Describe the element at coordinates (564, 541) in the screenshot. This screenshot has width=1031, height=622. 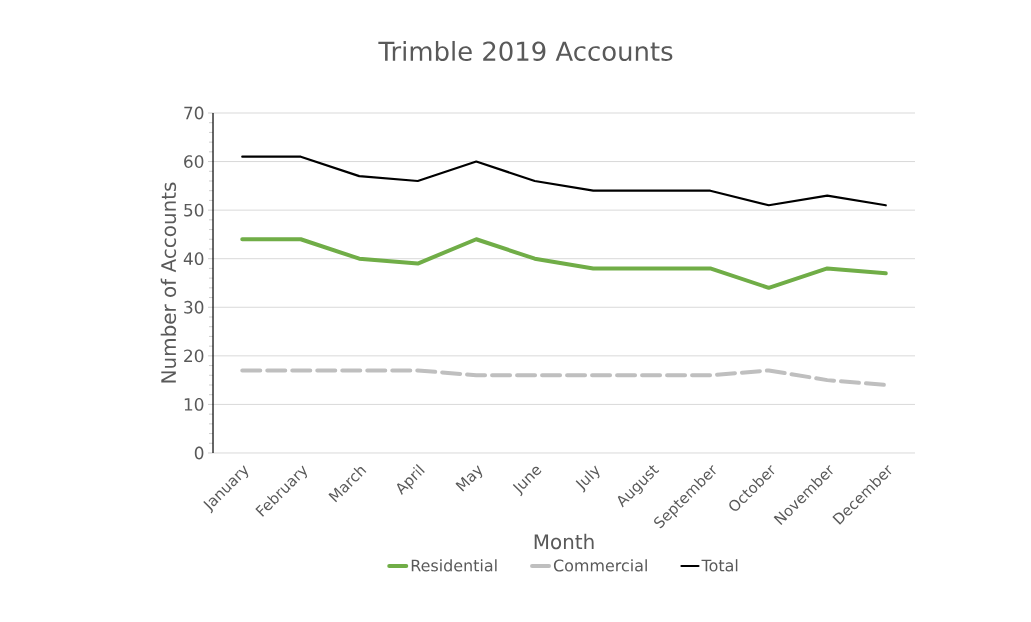
I see `x-axis-title: Month` at that location.